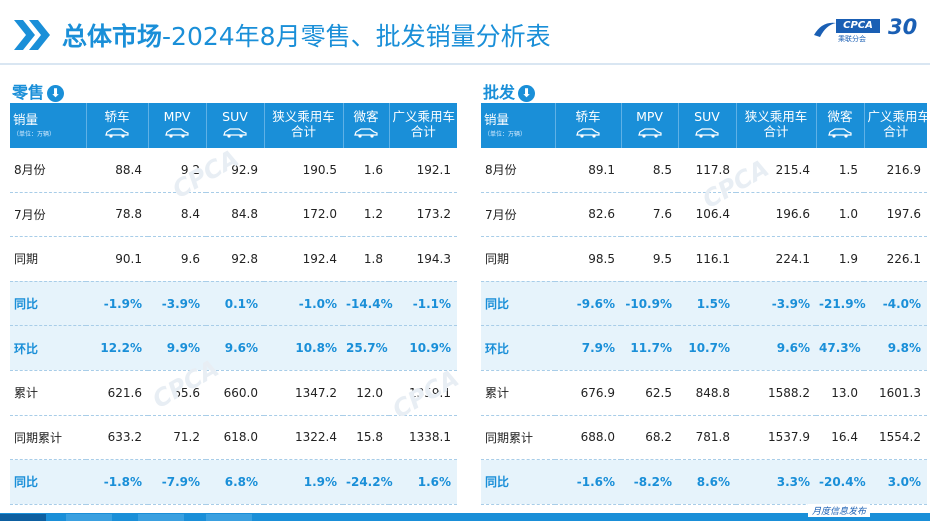  I want to click on table-cell: 1.9, so click(840, 259).